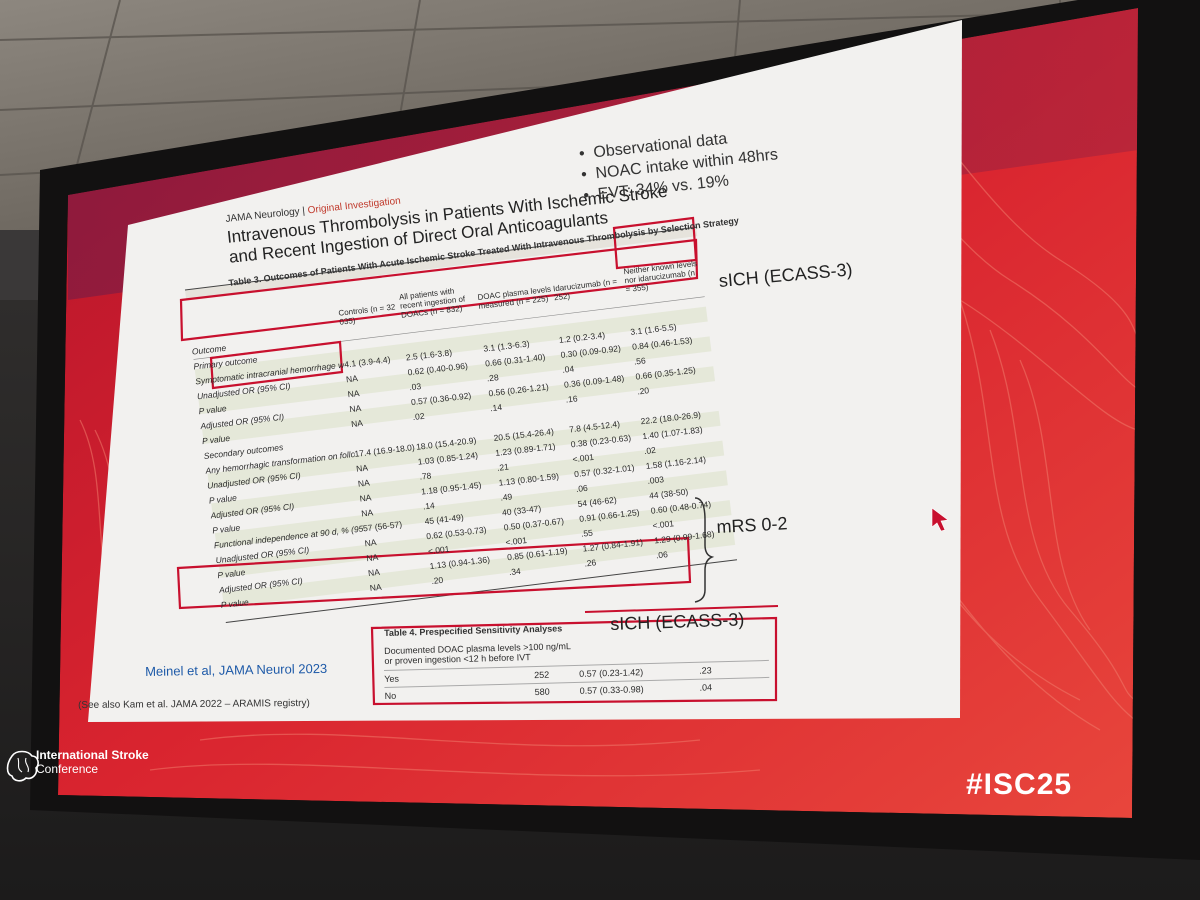 The image size is (1200, 900). What do you see at coordinates (542, 675) in the screenshot?
I see `table4-cell: 252` at bounding box center [542, 675].